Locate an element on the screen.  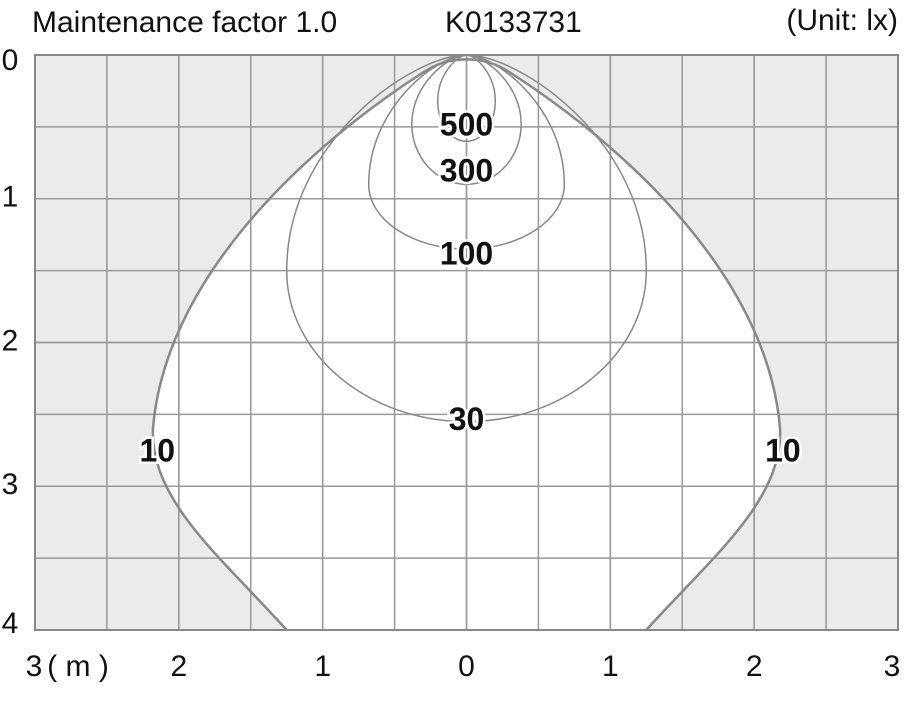
y-tick-label: 2 is located at coordinates (10, 340).